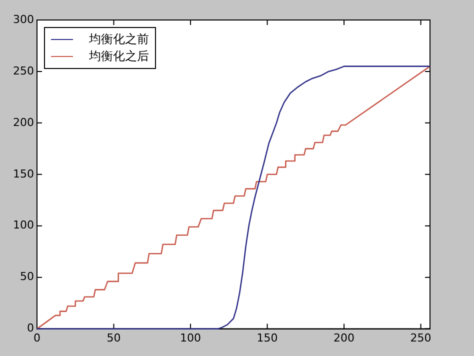 The image size is (474, 356). What do you see at coordinates (118, 56) in the screenshot?
I see `legend-label: 均衡化之后` at bounding box center [118, 56].